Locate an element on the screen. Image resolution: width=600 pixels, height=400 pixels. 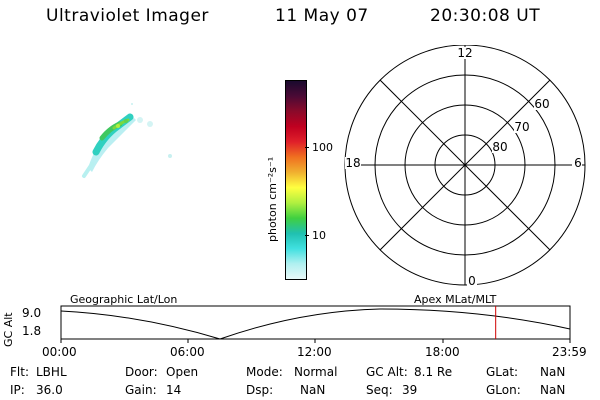
flt-label: Flt: is located at coordinates (19, 372).